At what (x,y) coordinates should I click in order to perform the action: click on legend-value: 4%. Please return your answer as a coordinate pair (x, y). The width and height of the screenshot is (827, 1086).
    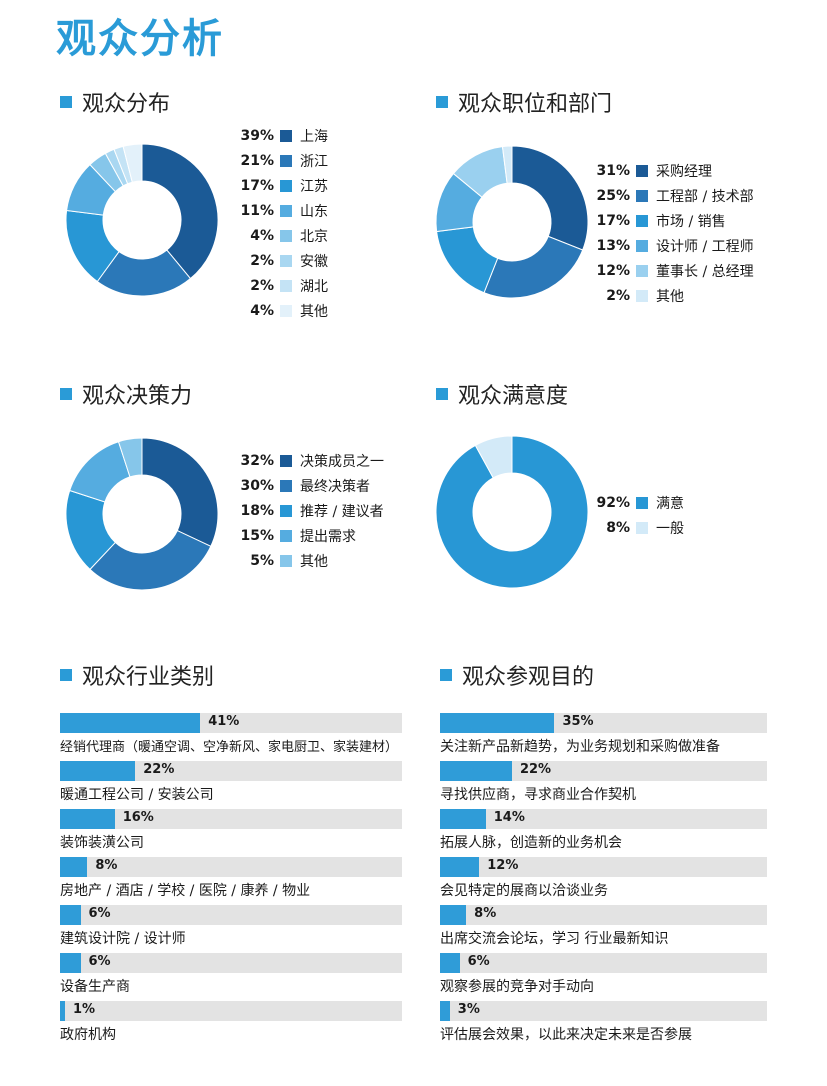
    Looking at the image, I should click on (262, 236).